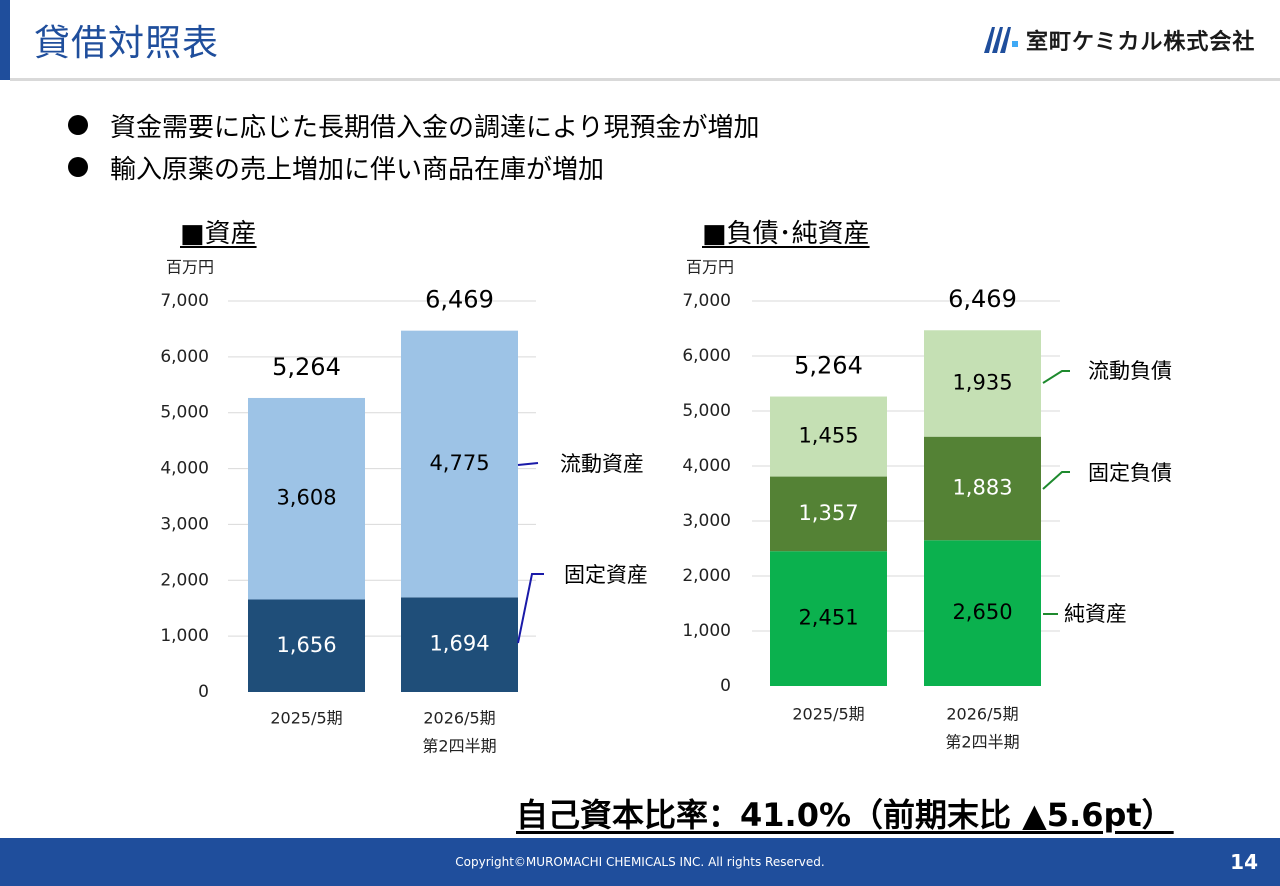 The height and width of the screenshot is (886, 1280). Describe the element at coordinates (706, 631) in the screenshot. I see `liabilities-y-tick-label: 1,000` at that location.